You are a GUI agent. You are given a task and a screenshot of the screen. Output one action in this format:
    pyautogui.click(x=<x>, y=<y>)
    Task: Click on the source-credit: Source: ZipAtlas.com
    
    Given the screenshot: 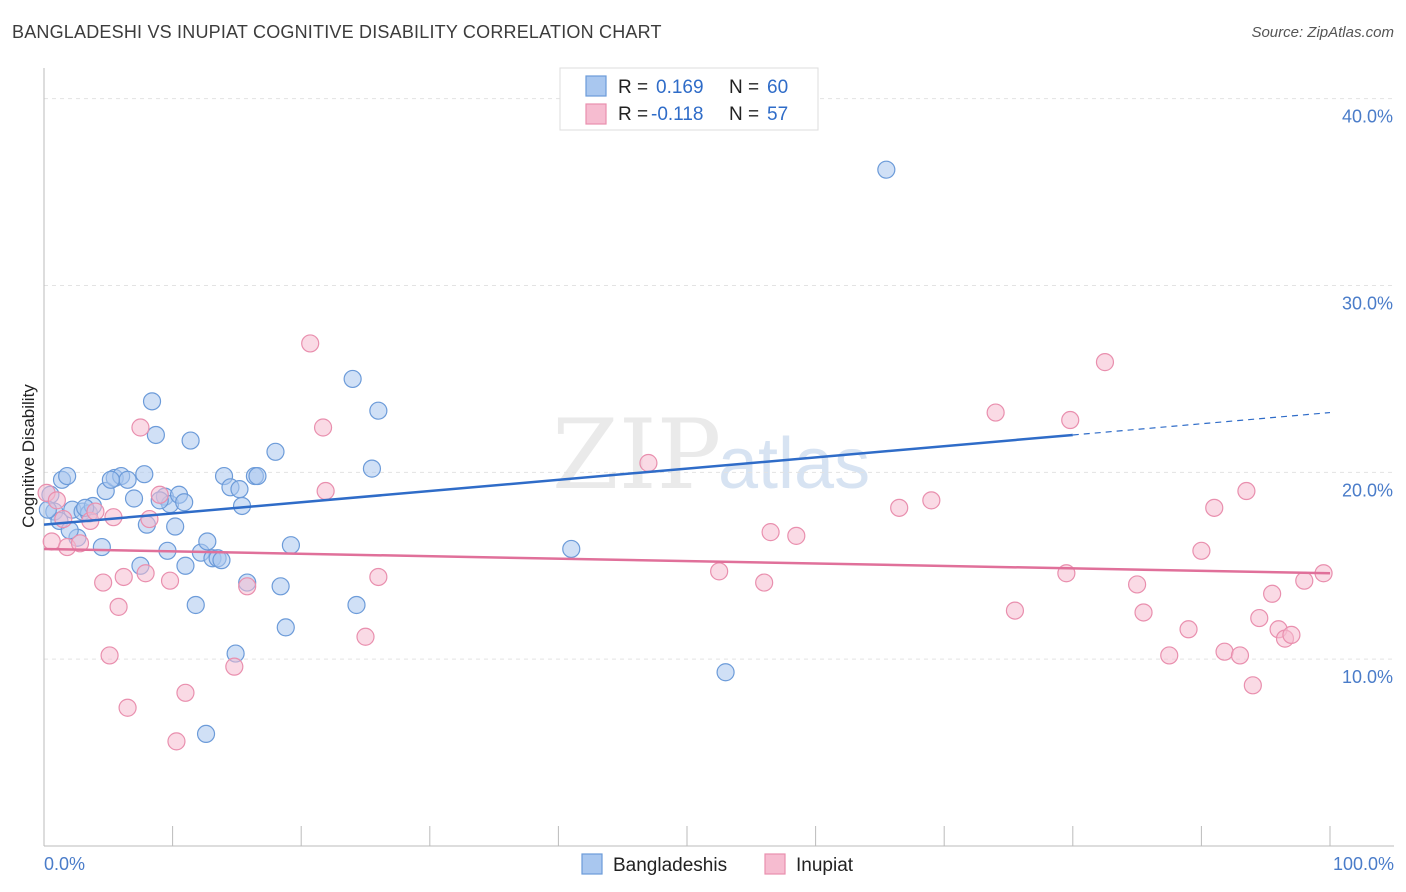 What is the action you would take?
    pyautogui.click(x=1322, y=32)
    